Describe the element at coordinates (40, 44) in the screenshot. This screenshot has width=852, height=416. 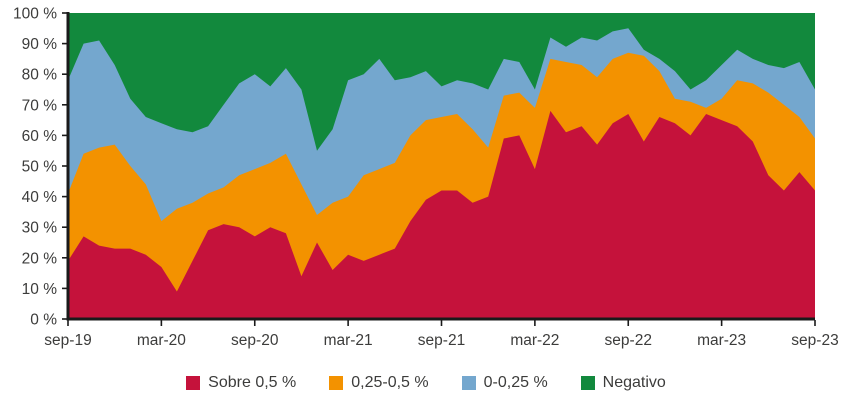
I see `y-tick-label: 90 %` at that location.